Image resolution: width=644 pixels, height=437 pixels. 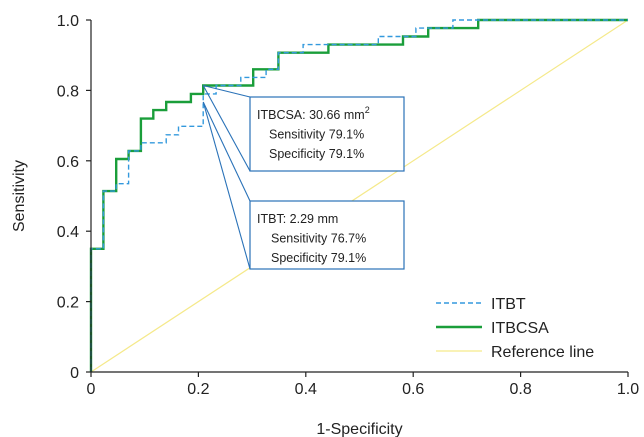 I want to click on annotation-line: Sensitivity 79.1%, so click(x=316, y=135).